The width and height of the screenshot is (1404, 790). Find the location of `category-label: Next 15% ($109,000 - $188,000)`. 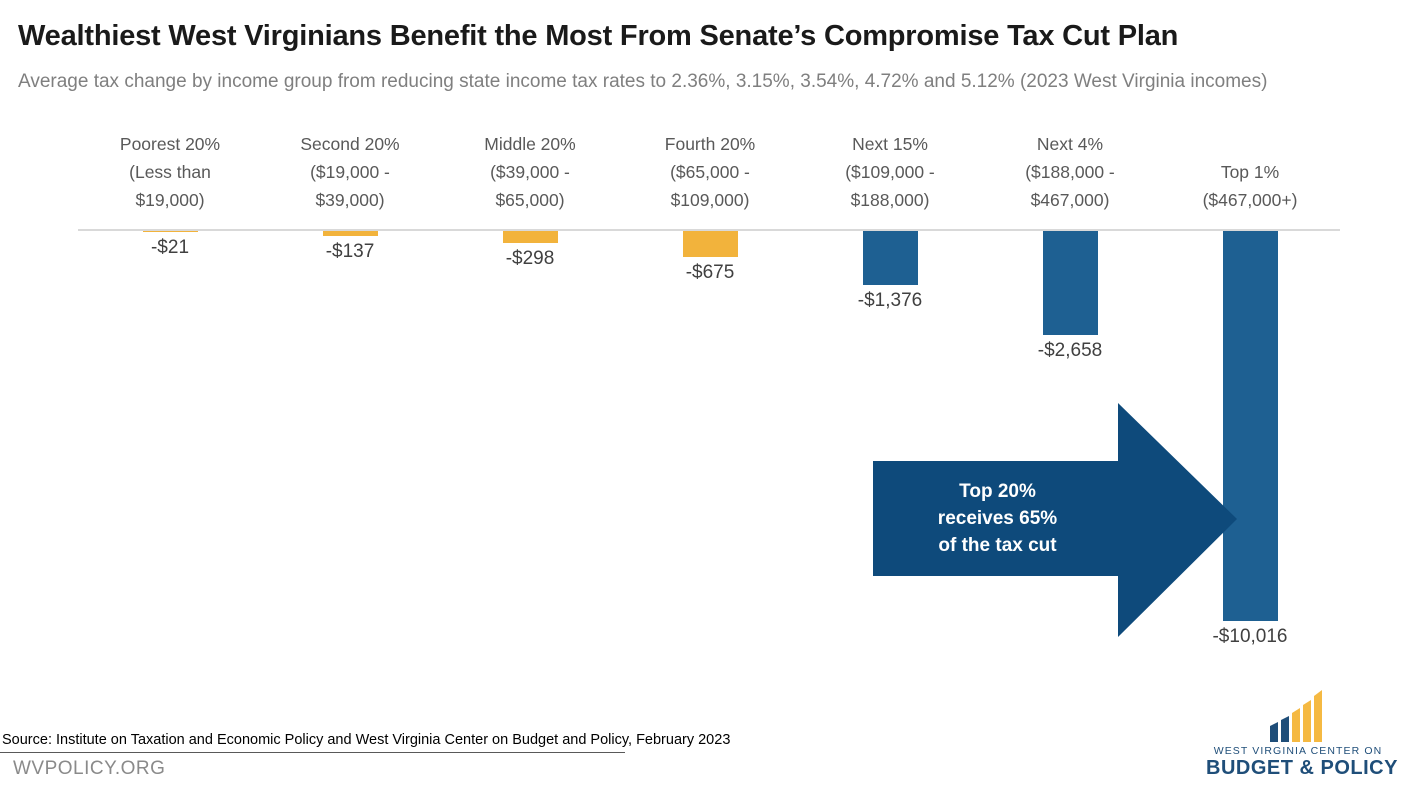

category-label: Next 15% ($109,000 - $188,000) is located at coordinates (890, 170).